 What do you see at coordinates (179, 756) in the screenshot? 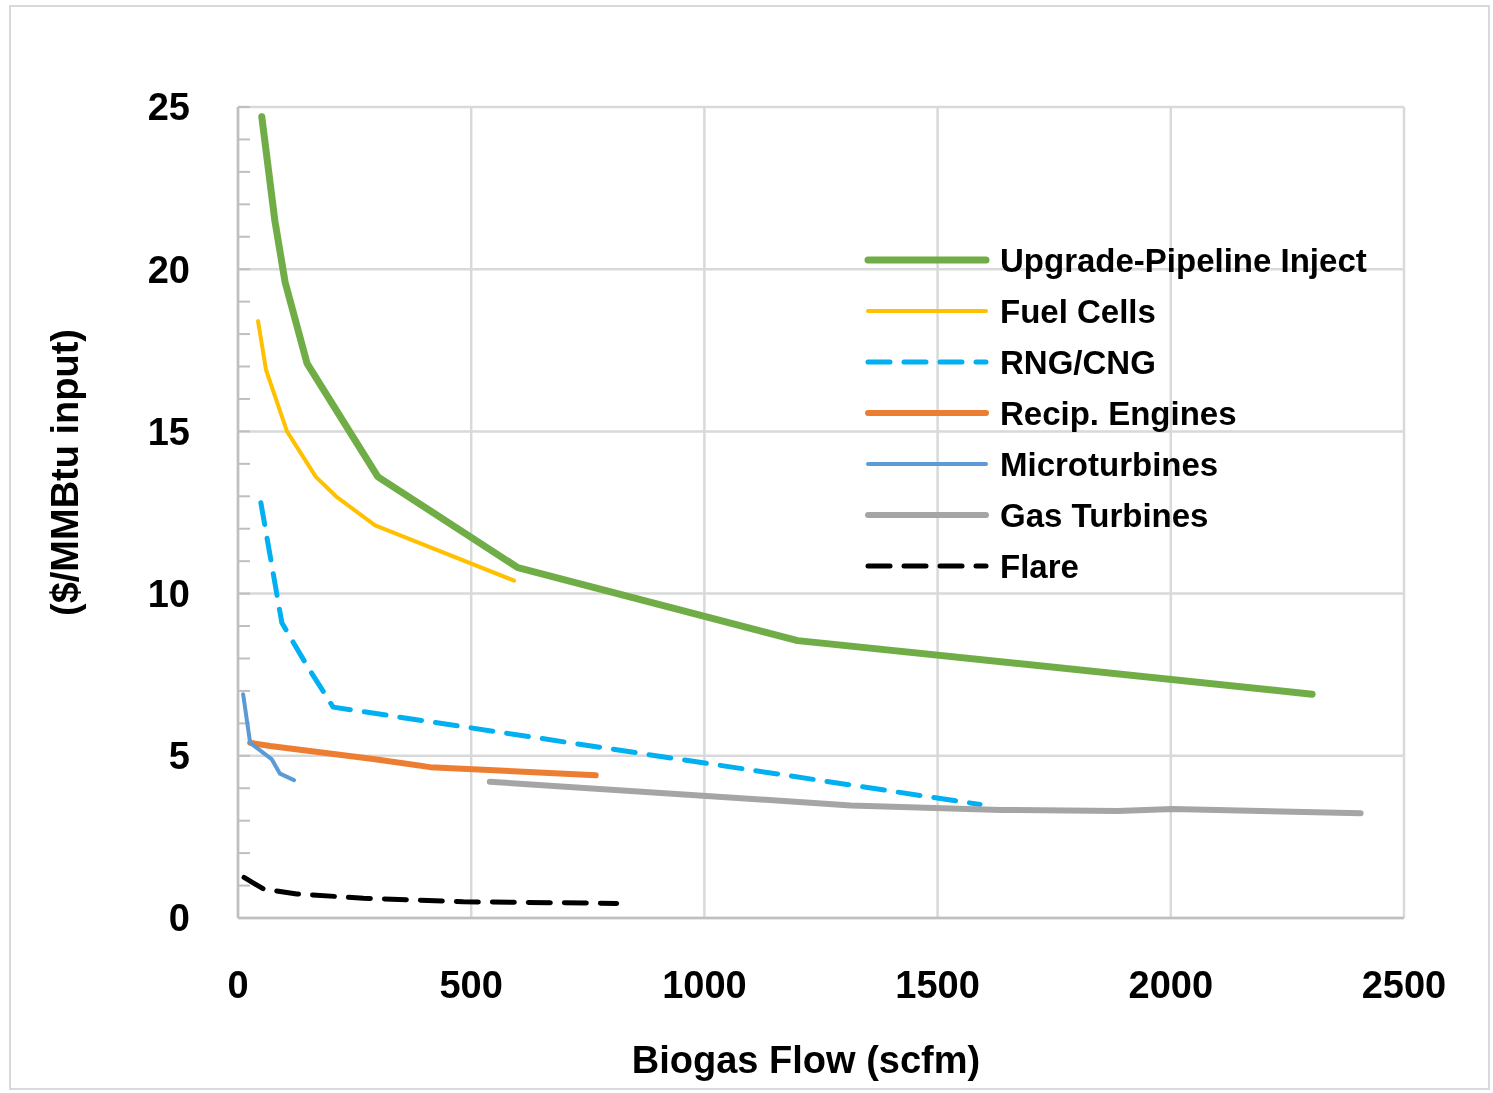
I see `y-tick-label: 5` at bounding box center [179, 756].